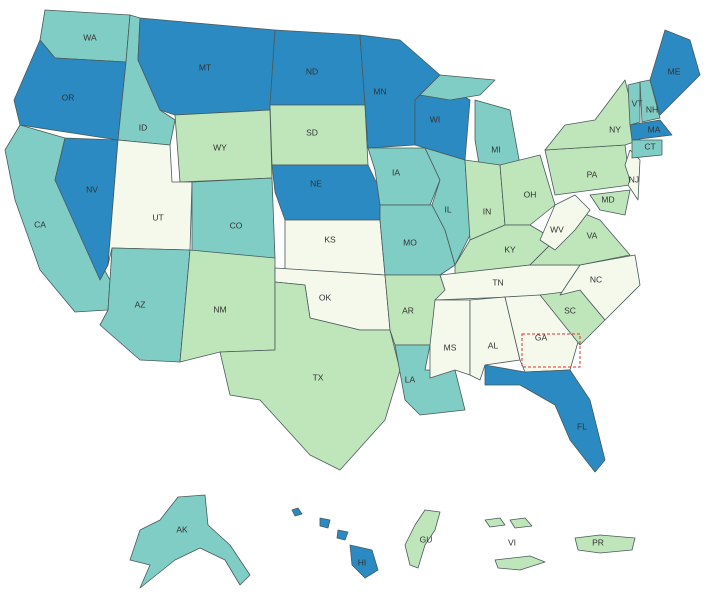 This screenshot has height=597, width=706. Describe the element at coordinates (497, 282) in the screenshot. I see `region-label: TN` at that location.